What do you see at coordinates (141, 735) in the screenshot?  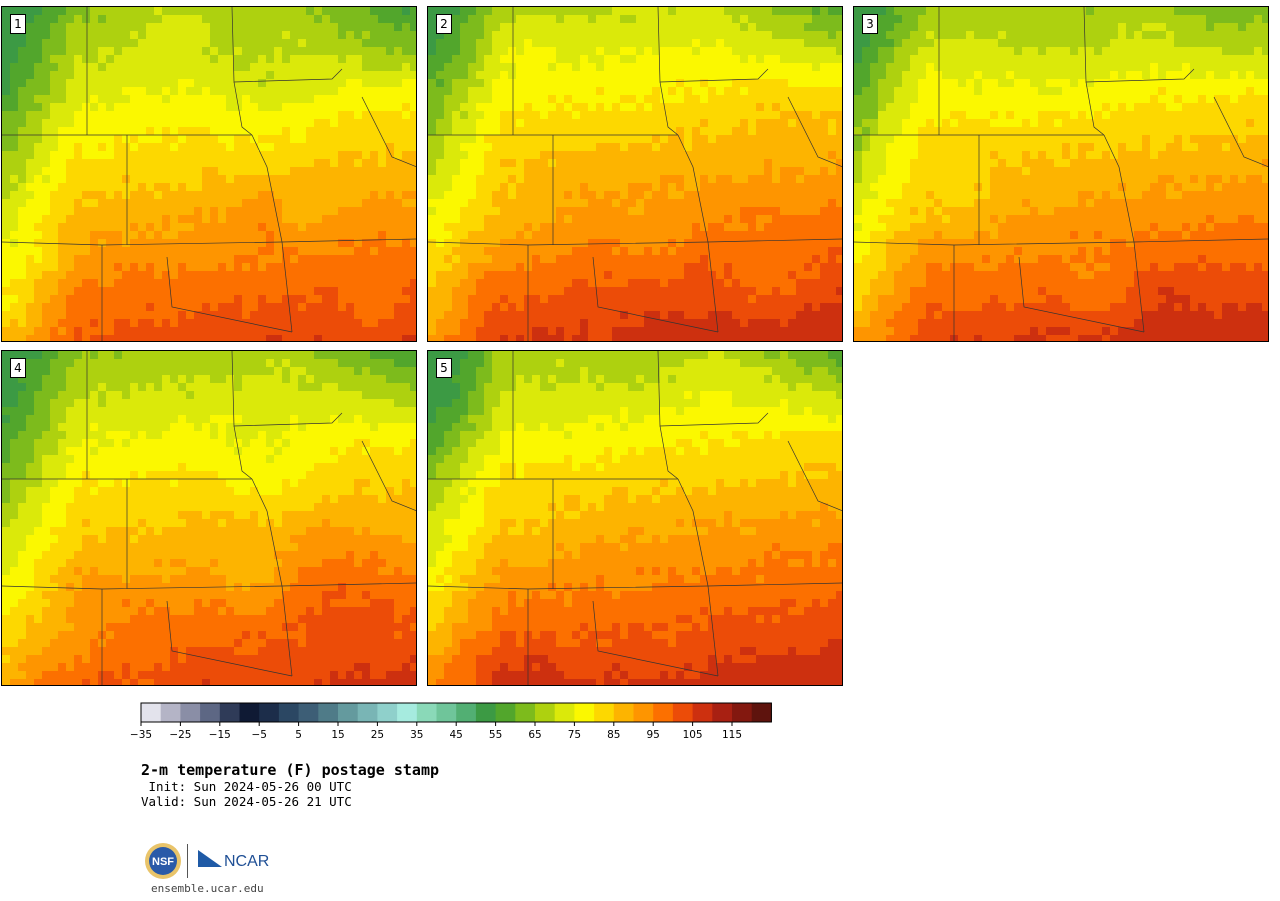 I see `colorbar-tick-label: −35` at bounding box center [141, 735].